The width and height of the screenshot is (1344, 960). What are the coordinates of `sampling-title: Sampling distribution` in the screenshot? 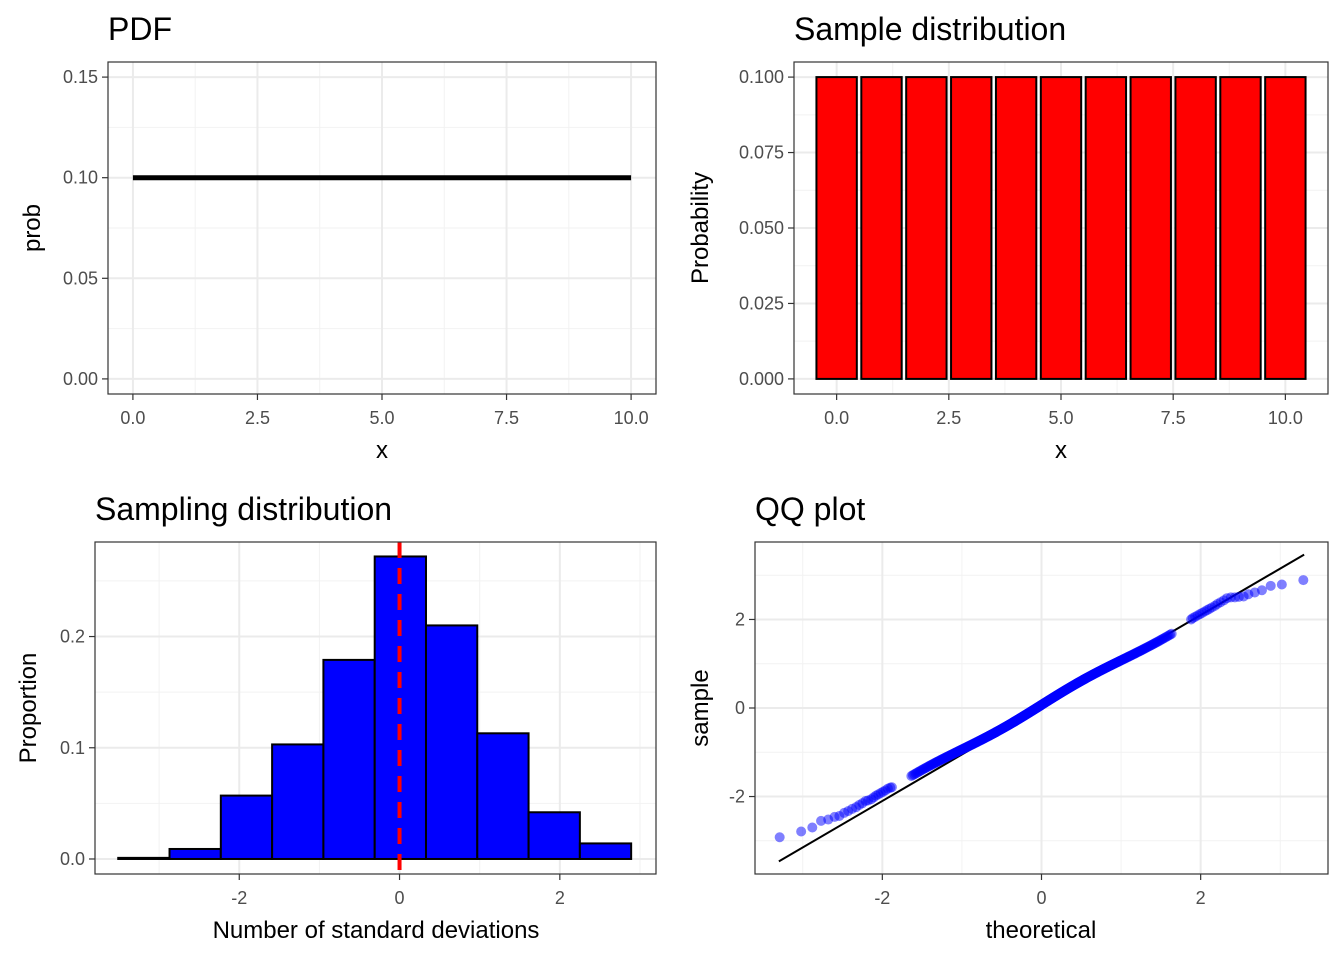 It's located at (243, 509).